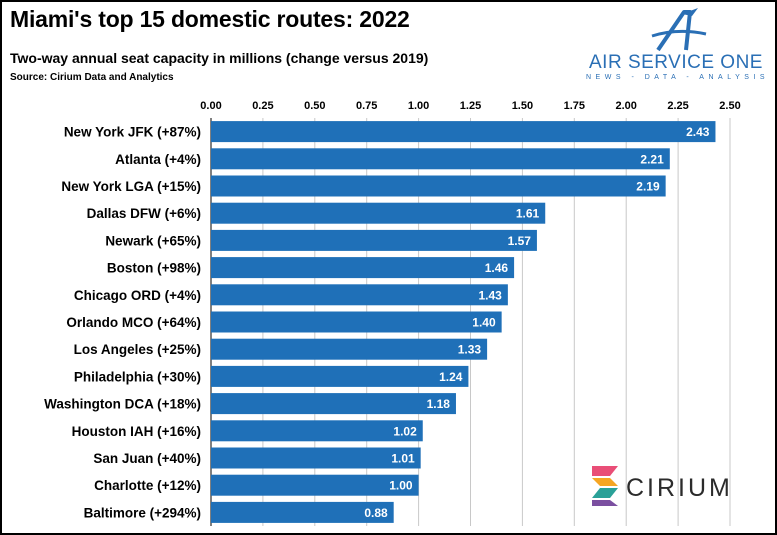  Describe the element at coordinates (652, 159) in the screenshot. I see `data-label: 2.21` at that location.